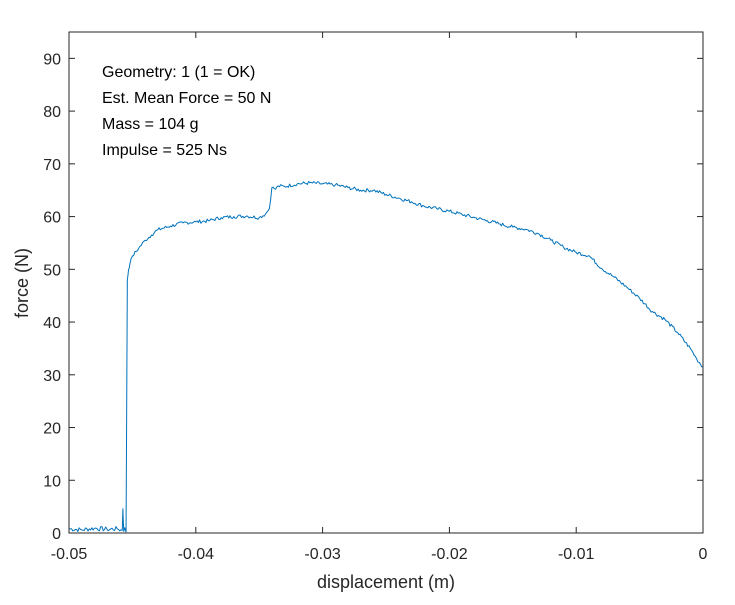 This screenshot has width=735, height=605. I want to click on y-tick-label: 70, so click(52, 165).